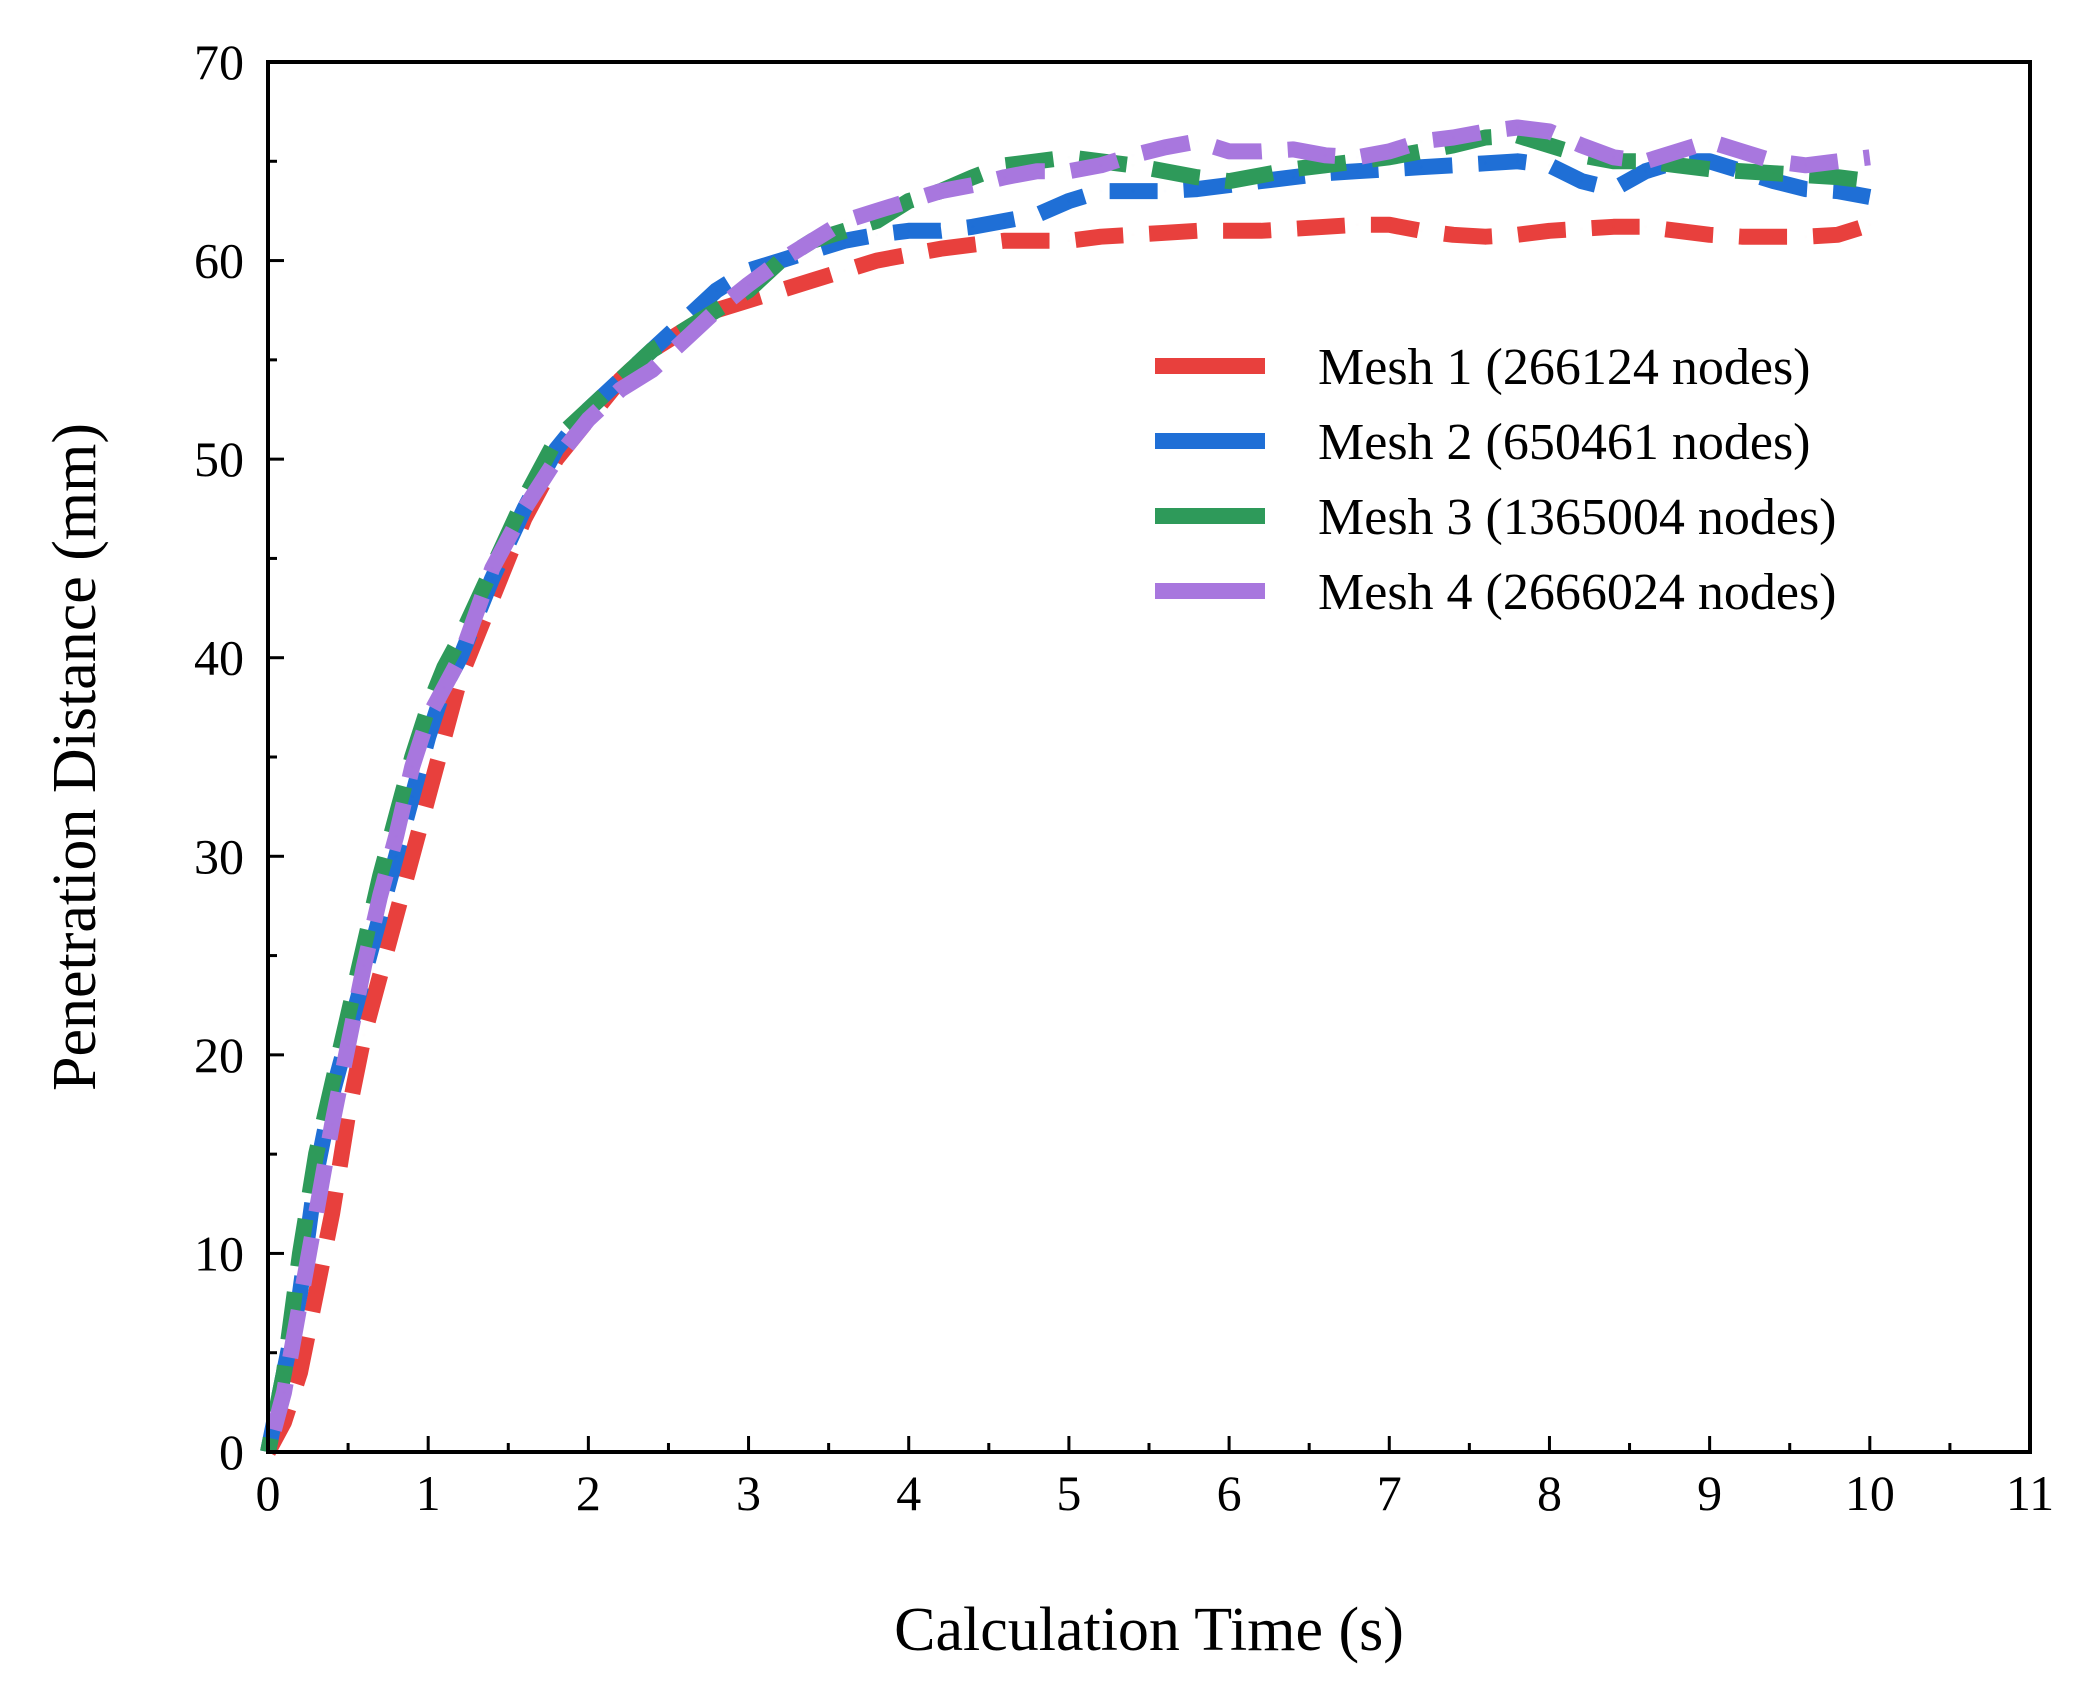 The width and height of the screenshot is (2076, 1686). I want to click on y-tick-label: 50, so click(219, 459).